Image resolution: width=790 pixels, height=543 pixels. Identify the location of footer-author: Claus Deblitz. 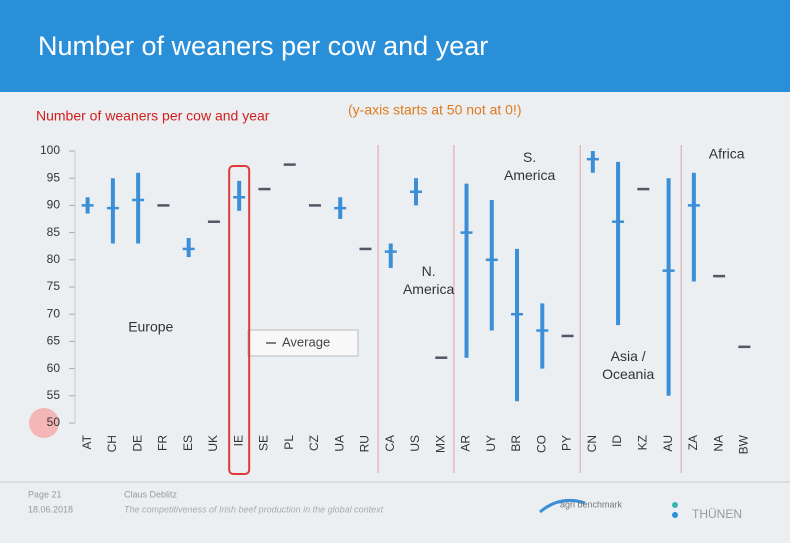
(151, 494).